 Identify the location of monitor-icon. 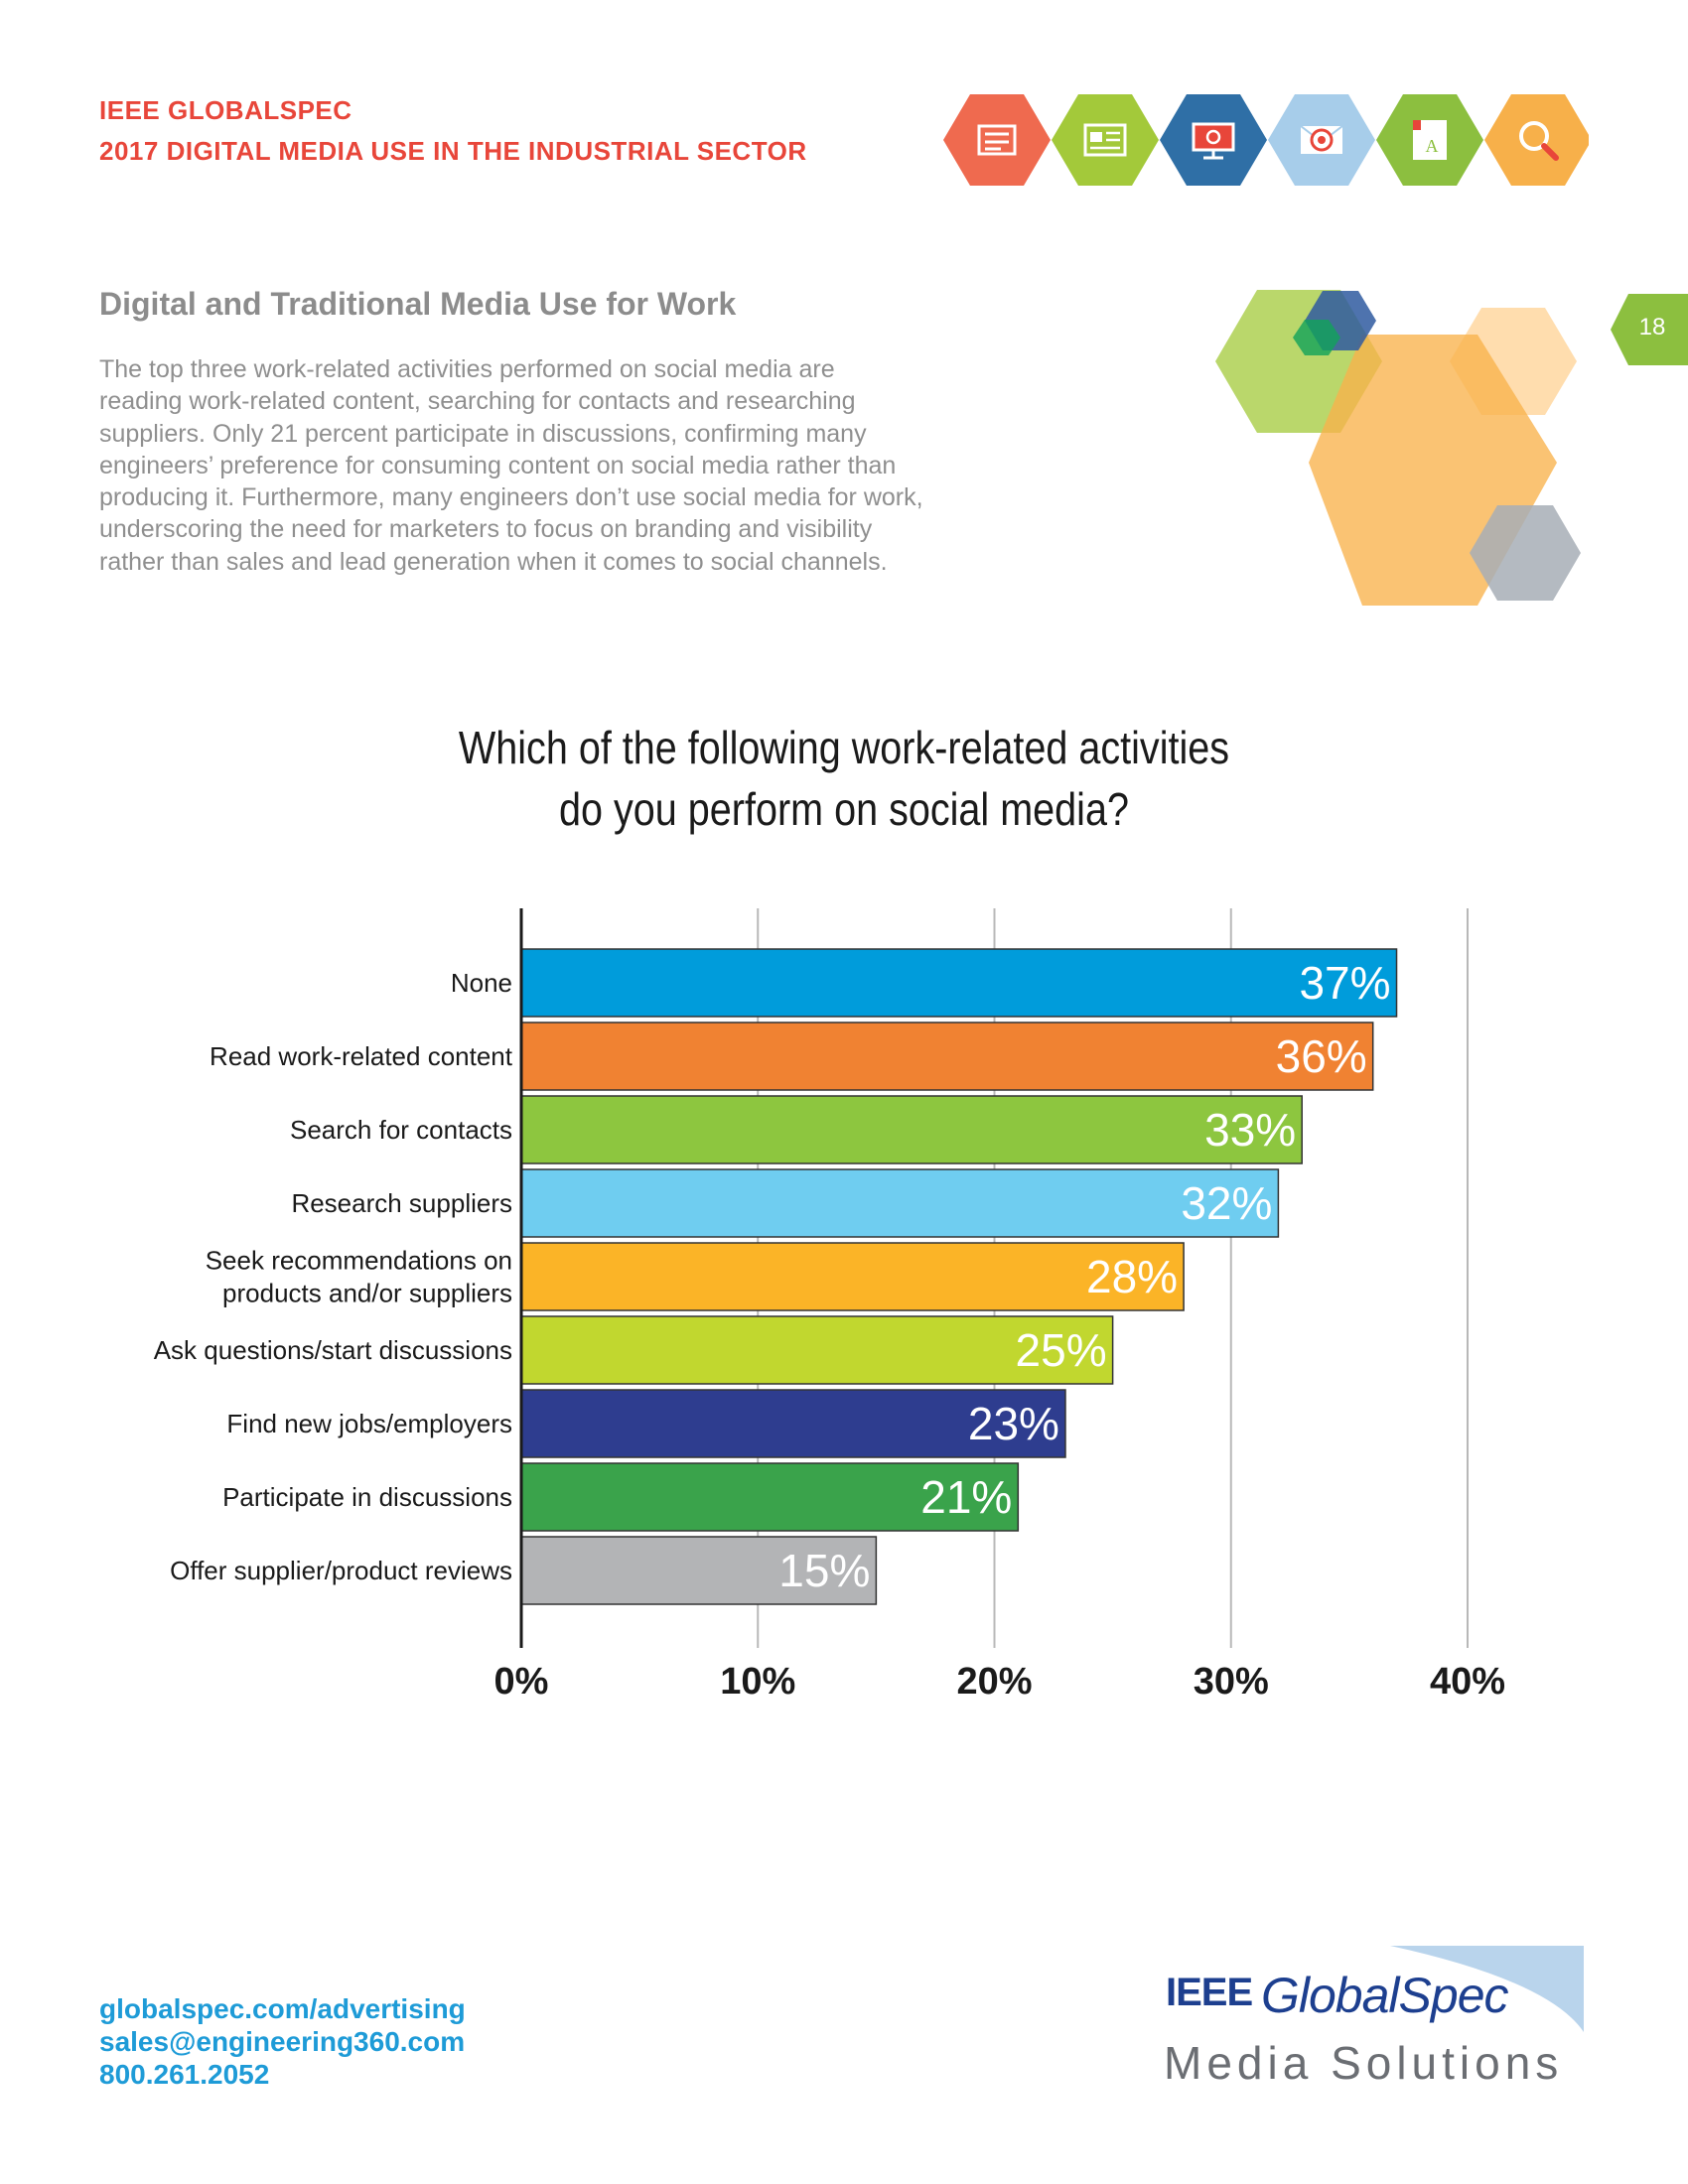
(1213, 140).